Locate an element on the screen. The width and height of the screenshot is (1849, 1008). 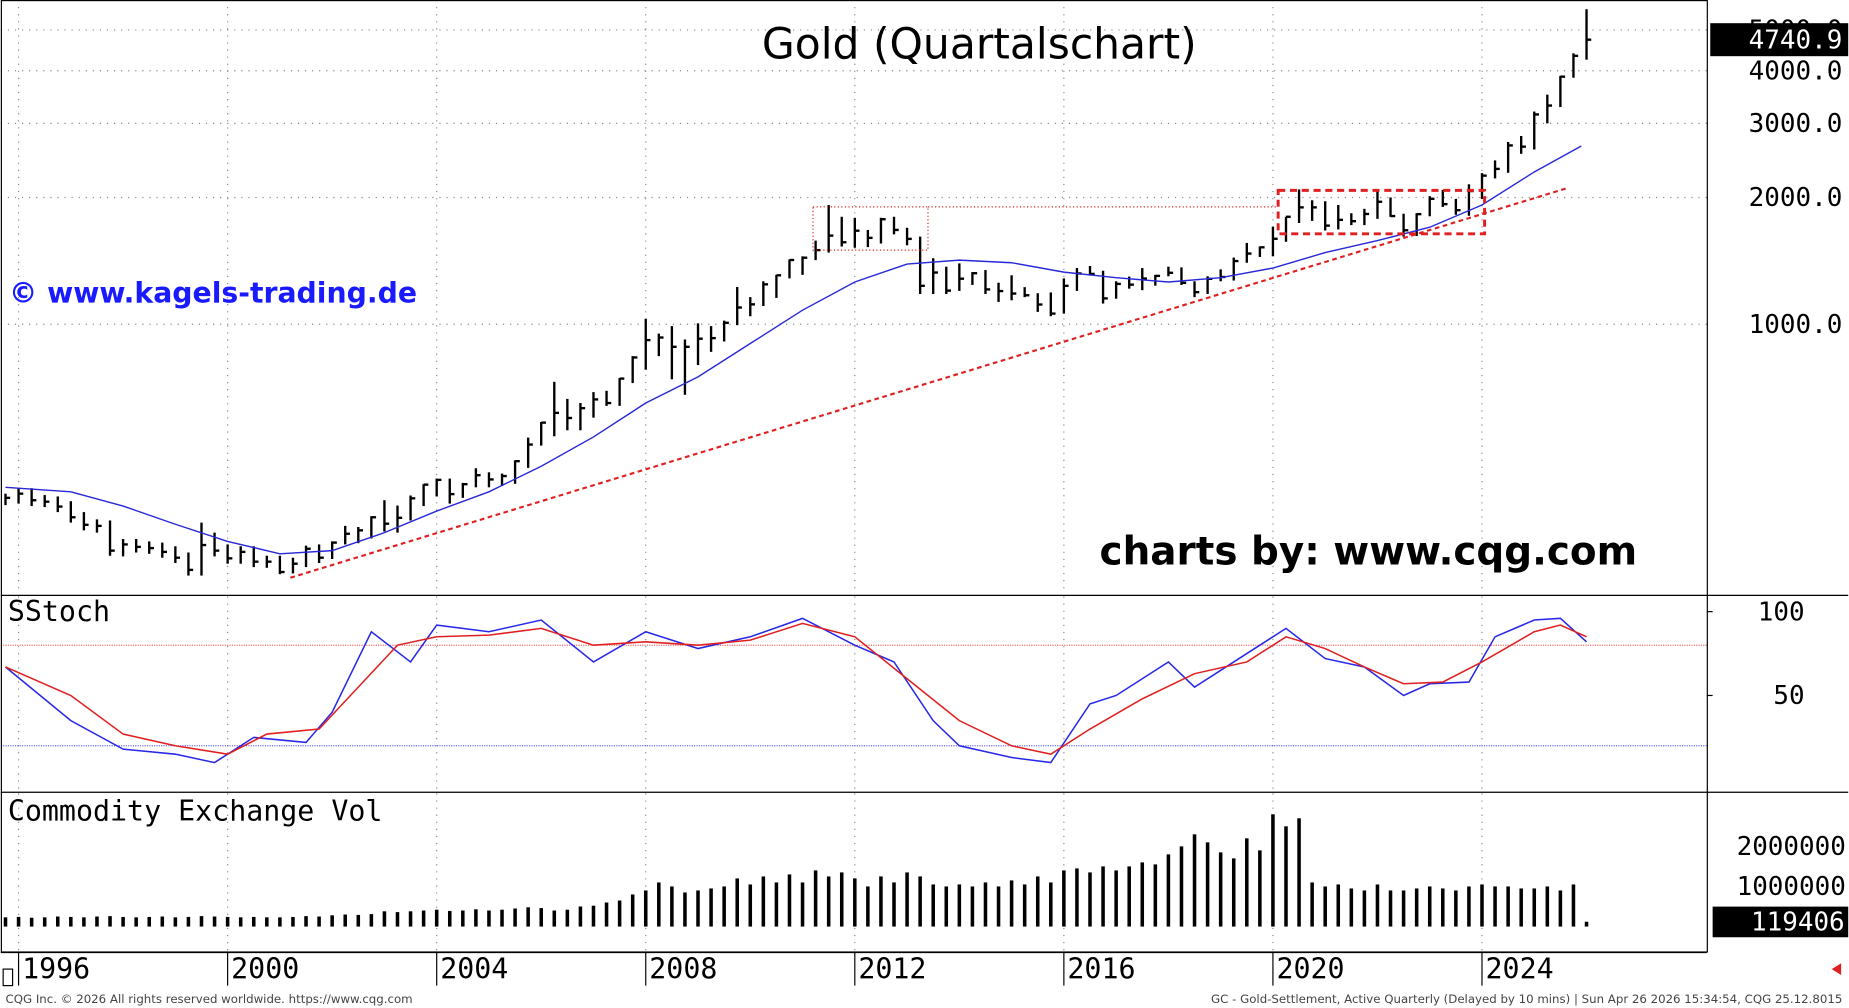
y-tick-label: 1000.0 is located at coordinates (1796, 325).